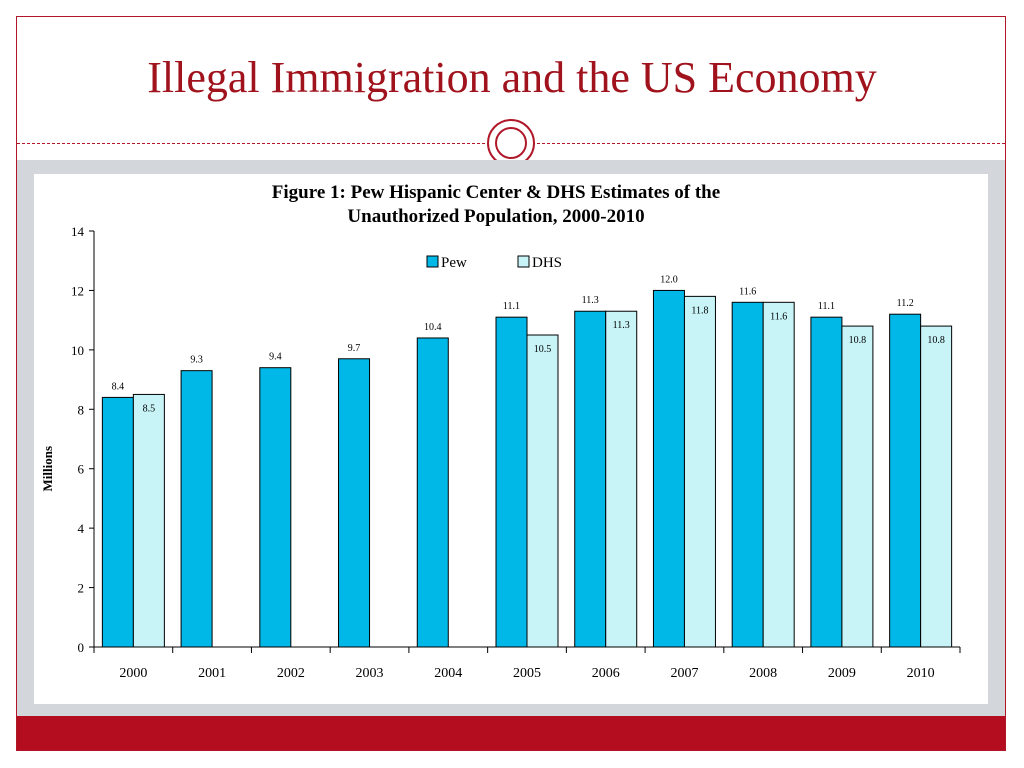 This screenshot has width=1024, height=768. I want to click on x-tick-label: 2008, so click(763, 673).